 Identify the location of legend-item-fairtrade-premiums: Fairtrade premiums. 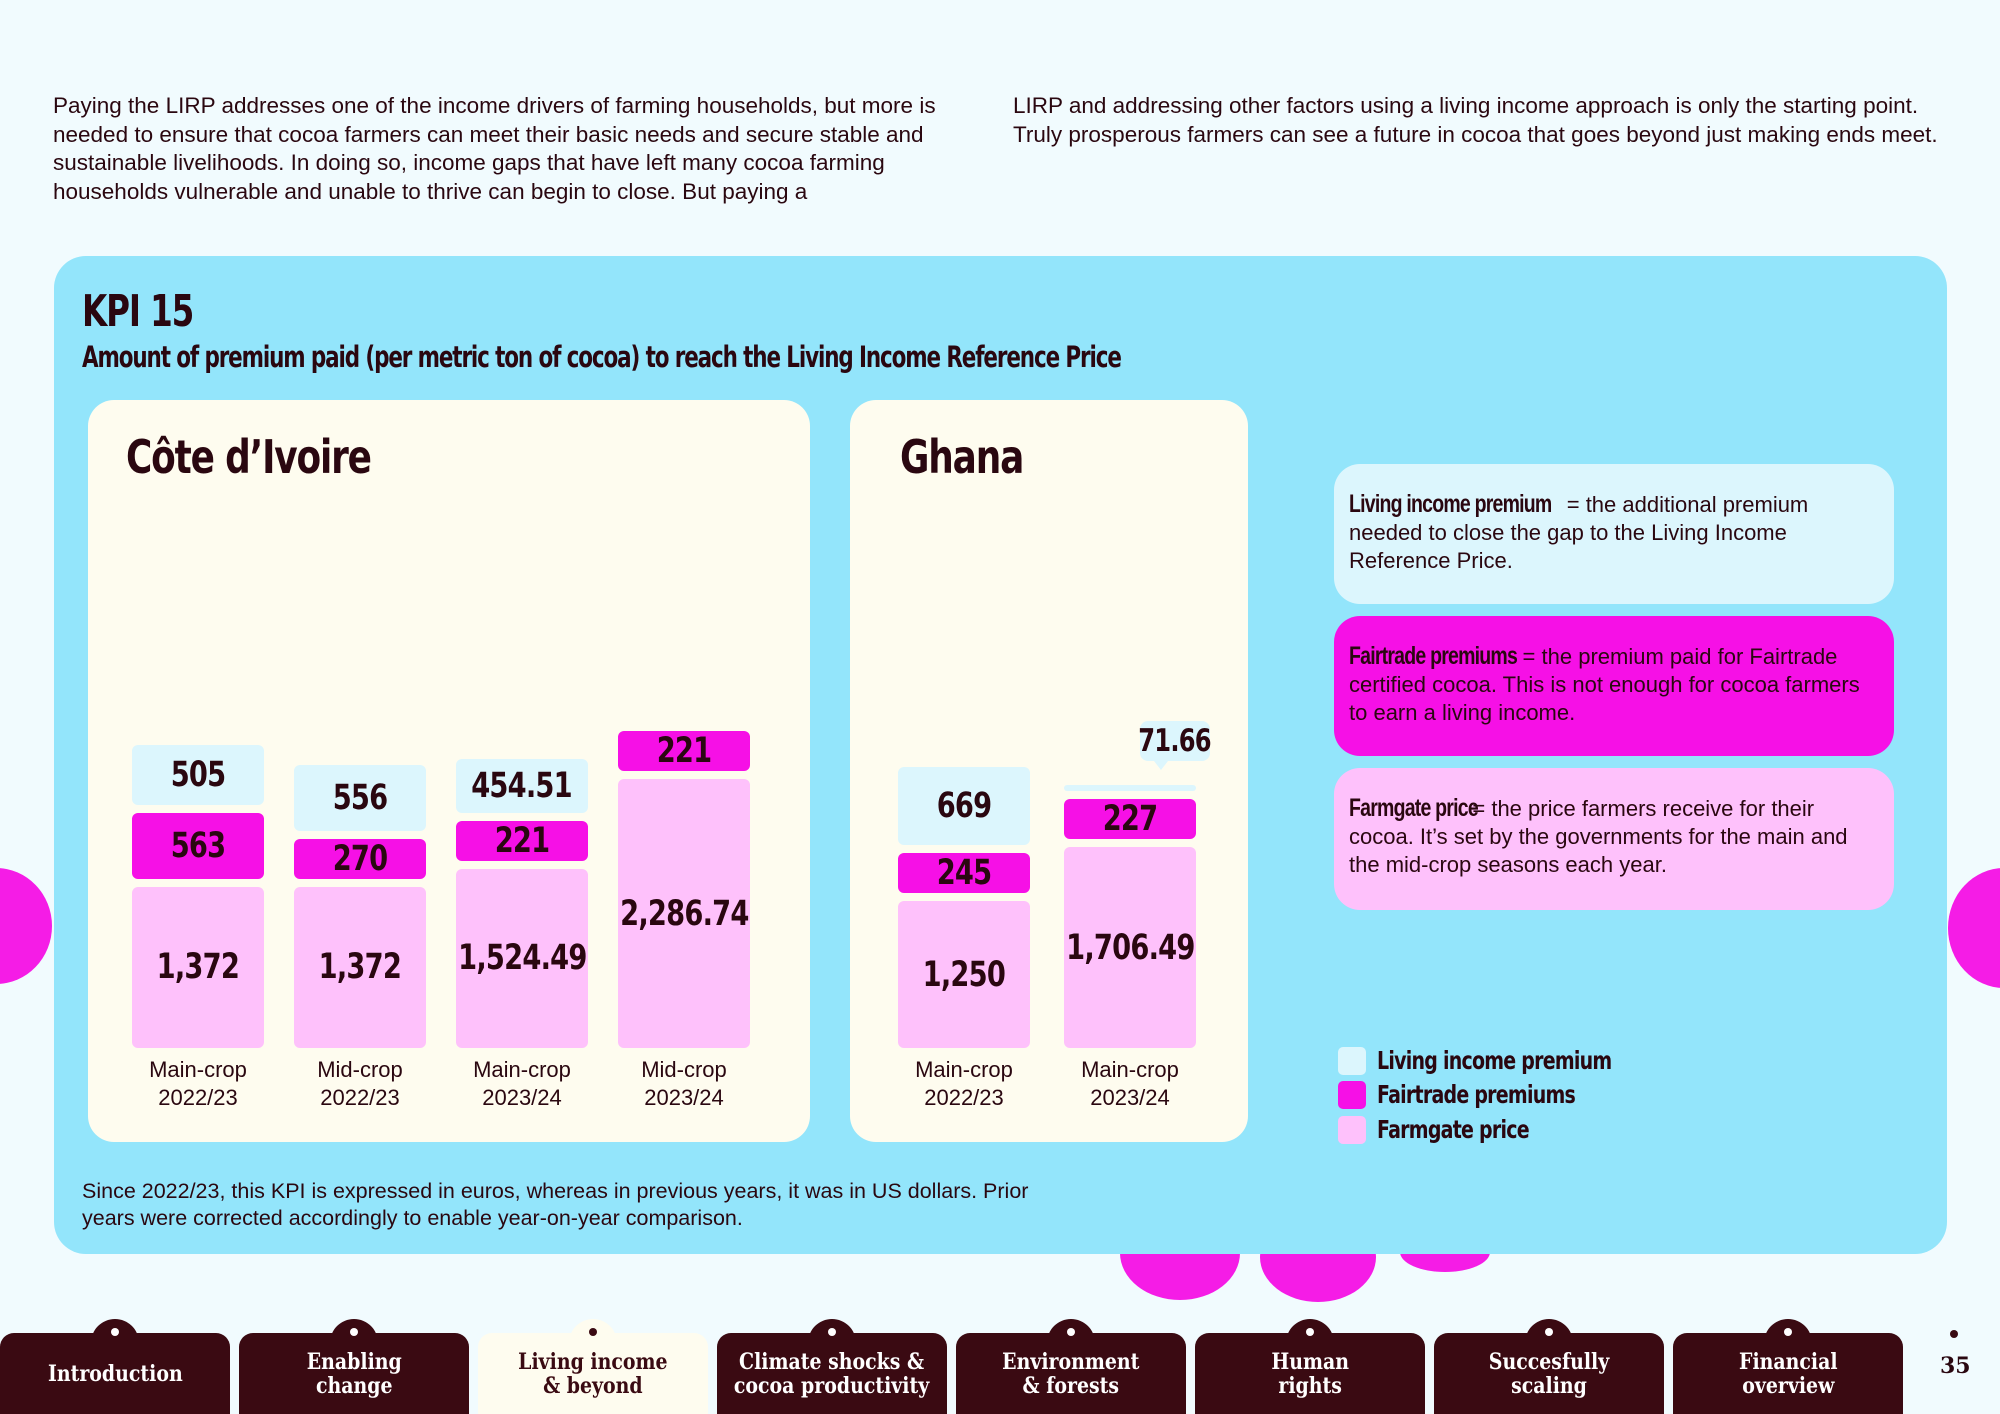
(1488, 1094).